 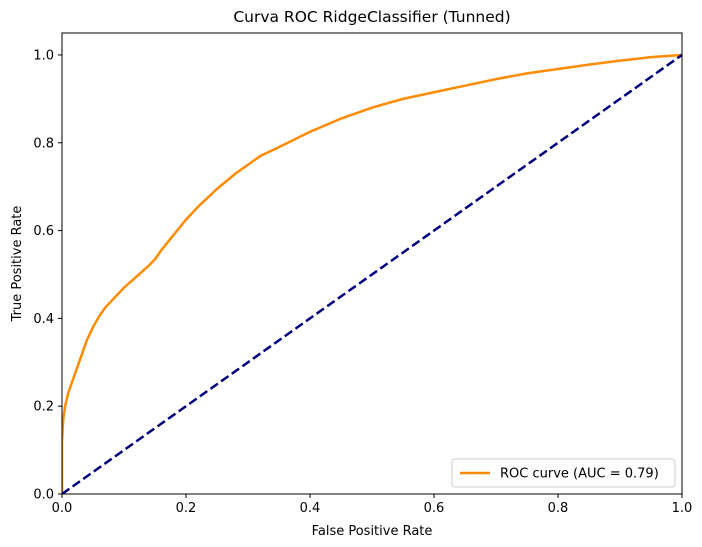 What do you see at coordinates (43, 495) in the screenshot?
I see `y-tick-label: 0.0` at bounding box center [43, 495].